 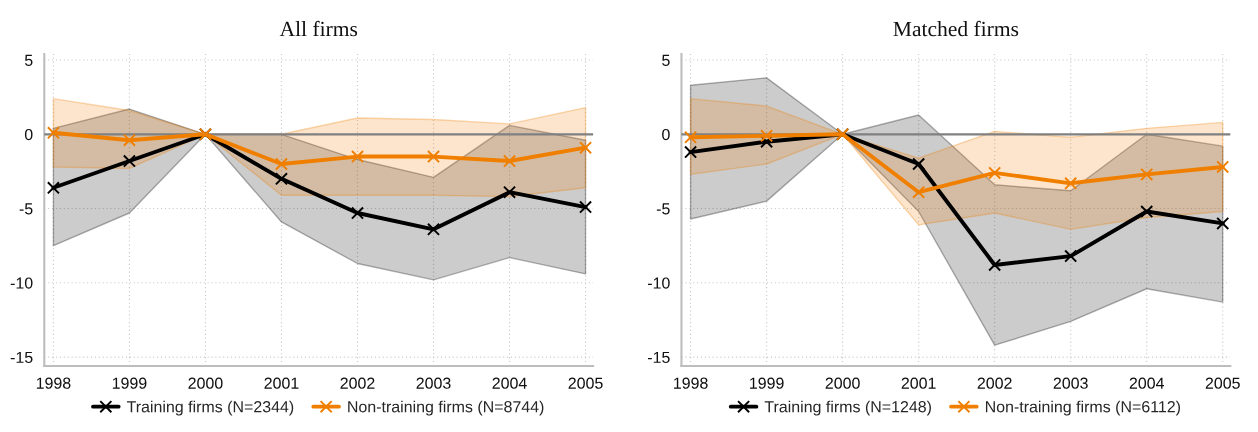 I want to click on legend-label: Non-training firms (N=6112), so click(x=1082, y=408).